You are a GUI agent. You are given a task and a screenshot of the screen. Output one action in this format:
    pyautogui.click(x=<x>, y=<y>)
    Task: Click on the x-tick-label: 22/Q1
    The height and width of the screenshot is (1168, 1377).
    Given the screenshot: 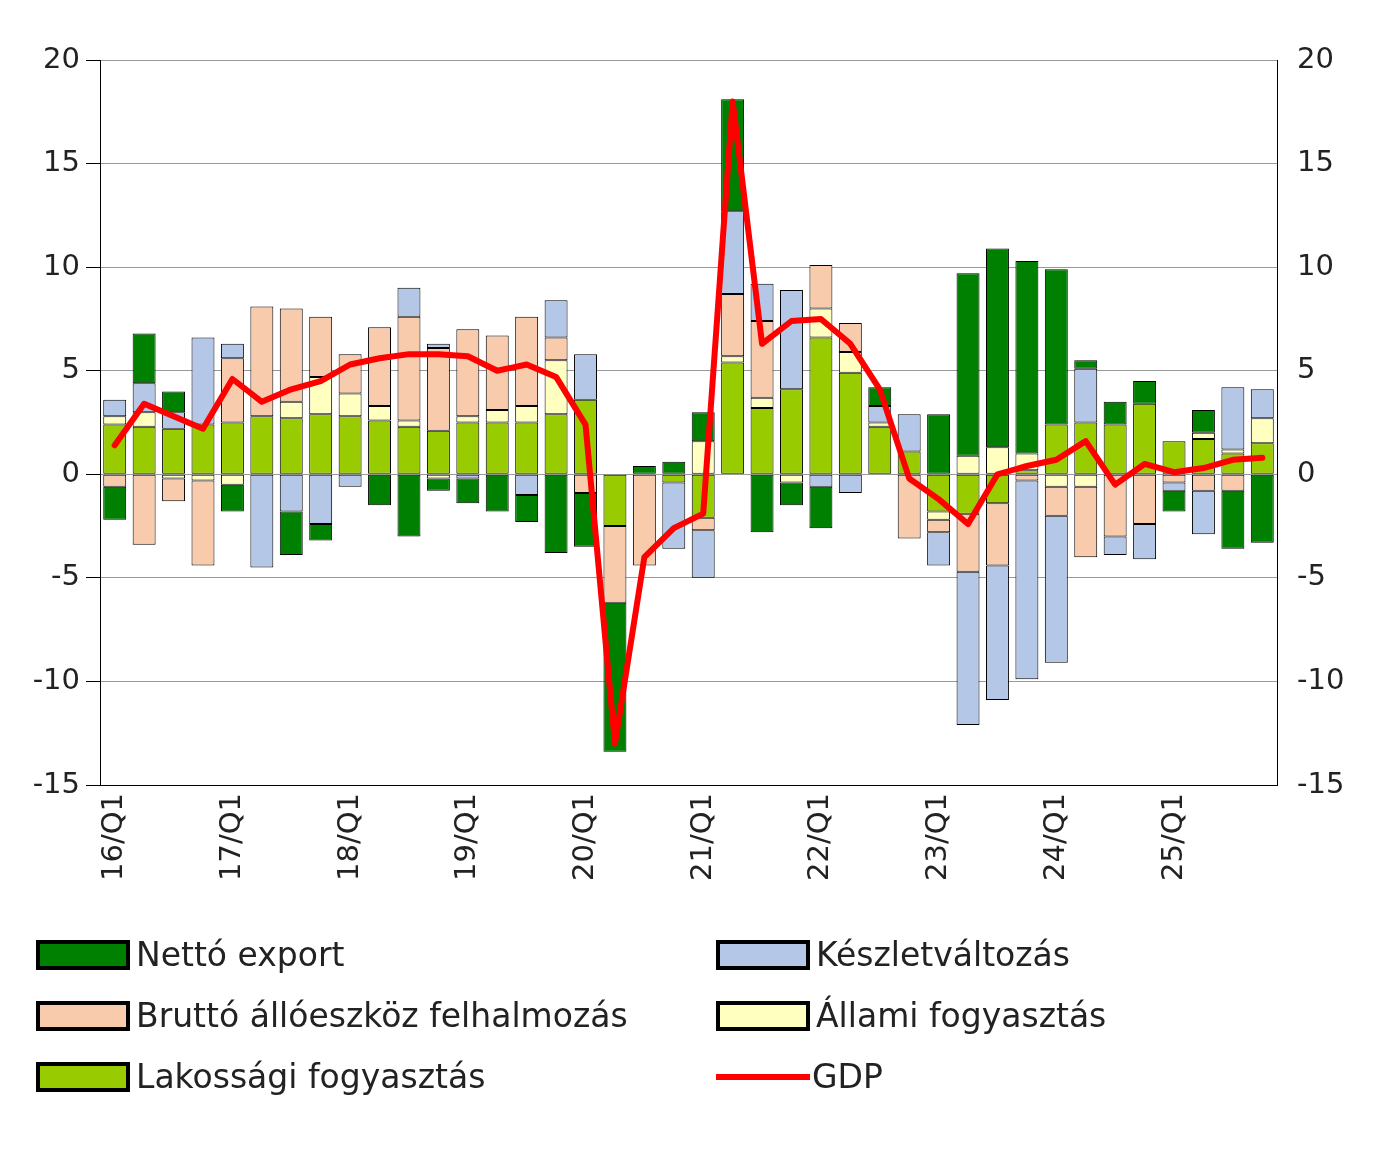 What is the action you would take?
    pyautogui.click(x=818, y=837)
    